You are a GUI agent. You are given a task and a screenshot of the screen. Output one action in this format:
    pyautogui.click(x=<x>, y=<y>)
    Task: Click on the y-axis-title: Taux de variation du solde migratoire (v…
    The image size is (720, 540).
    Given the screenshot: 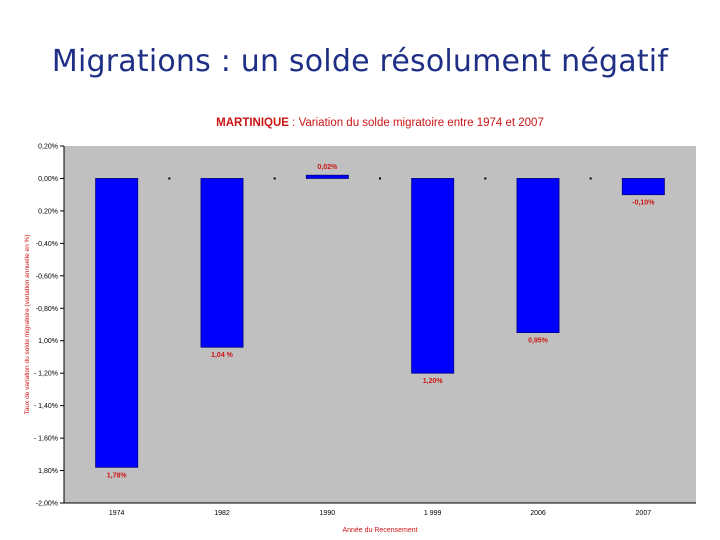 What is the action you would take?
    pyautogui.click(x=27, y=325)
    